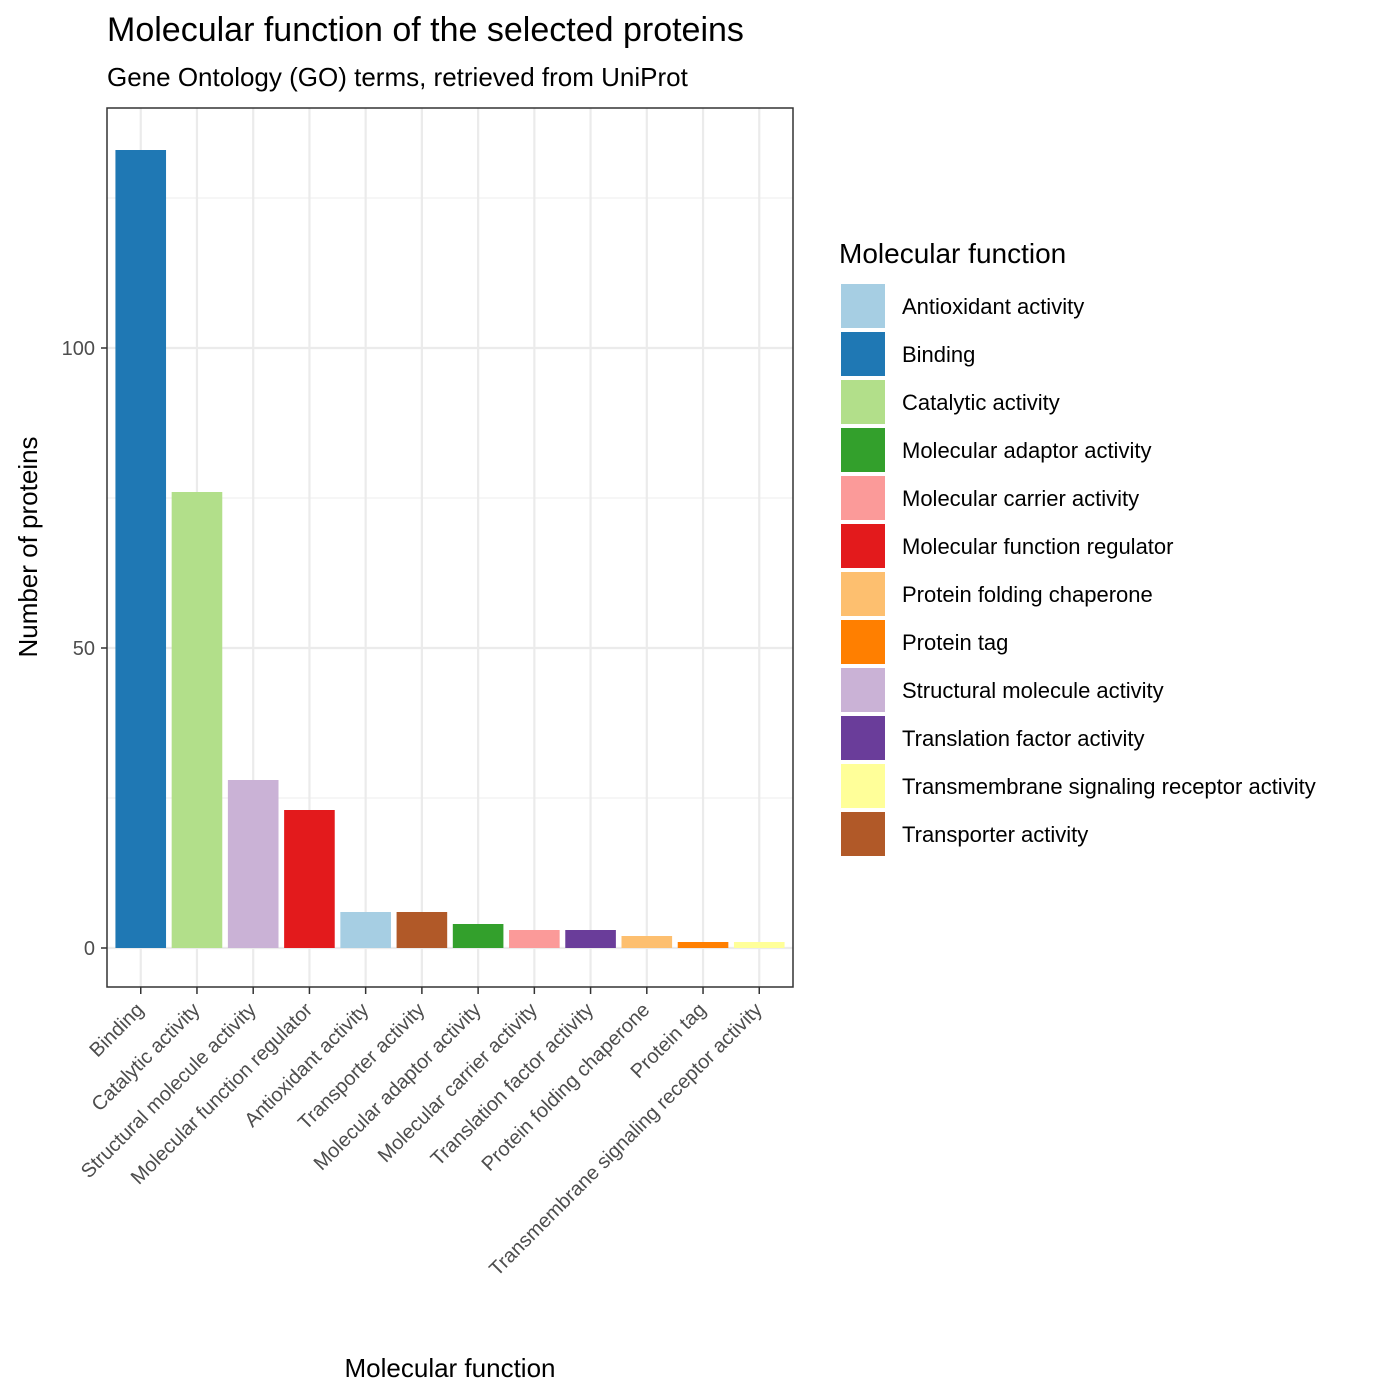 Image resolution: width=1400 pixels, height=1400 pixels. What do you see at coordinates (938, 354) in the screenshot?
I see `legend-label: Binding` at bounding box center [938, 354].